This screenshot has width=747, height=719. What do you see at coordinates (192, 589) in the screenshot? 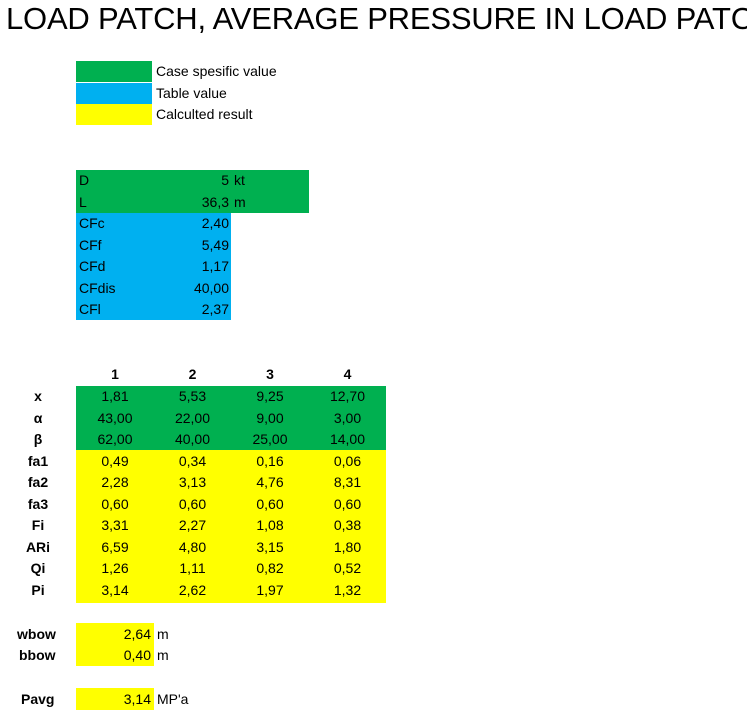
I see `table-cell: 2,62` at bounding box center [192, 589].